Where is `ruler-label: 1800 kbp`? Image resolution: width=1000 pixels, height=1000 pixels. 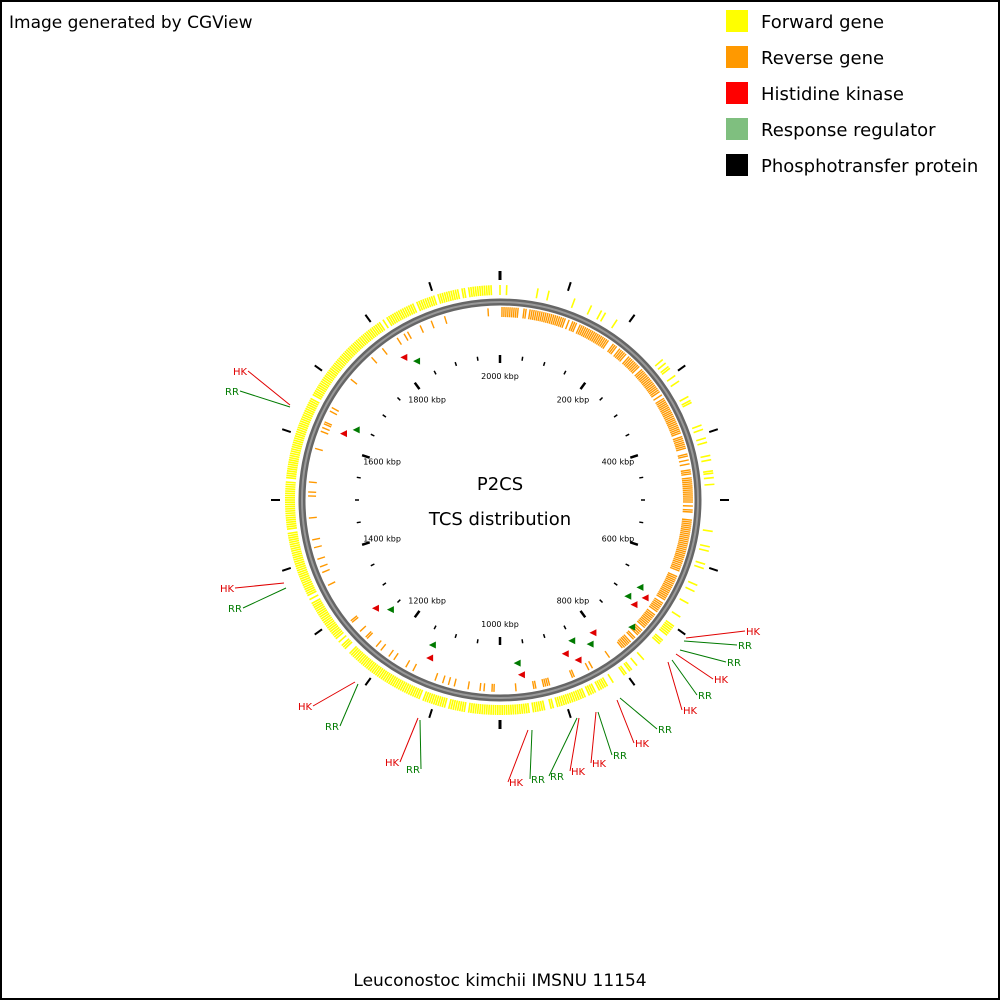
ruler-label: 1800 kbp is located at coordinates (427, 400).